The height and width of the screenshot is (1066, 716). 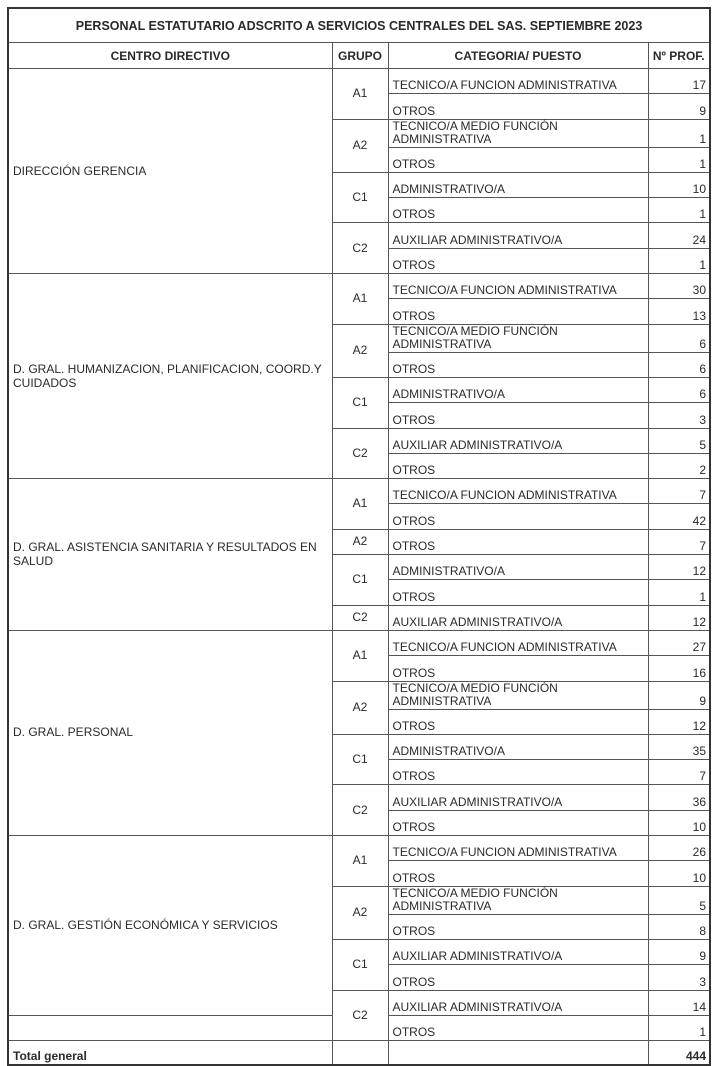 I want to click on table-row: A2 OTROS 7, so click(x=359, y=542).